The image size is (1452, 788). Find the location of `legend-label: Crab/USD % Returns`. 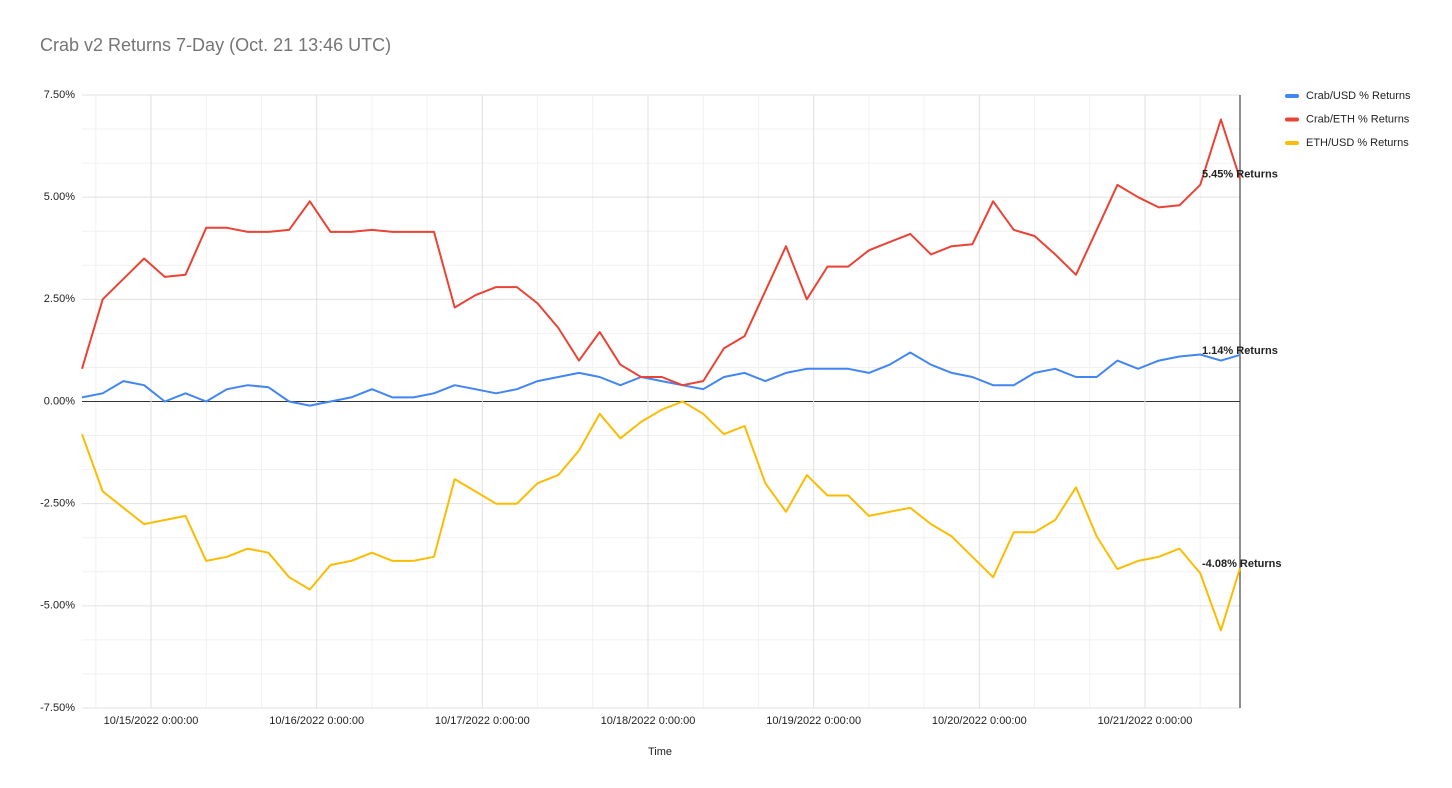

legend-label: Crab/USD % Returns is located at coordinates (1358, 96).